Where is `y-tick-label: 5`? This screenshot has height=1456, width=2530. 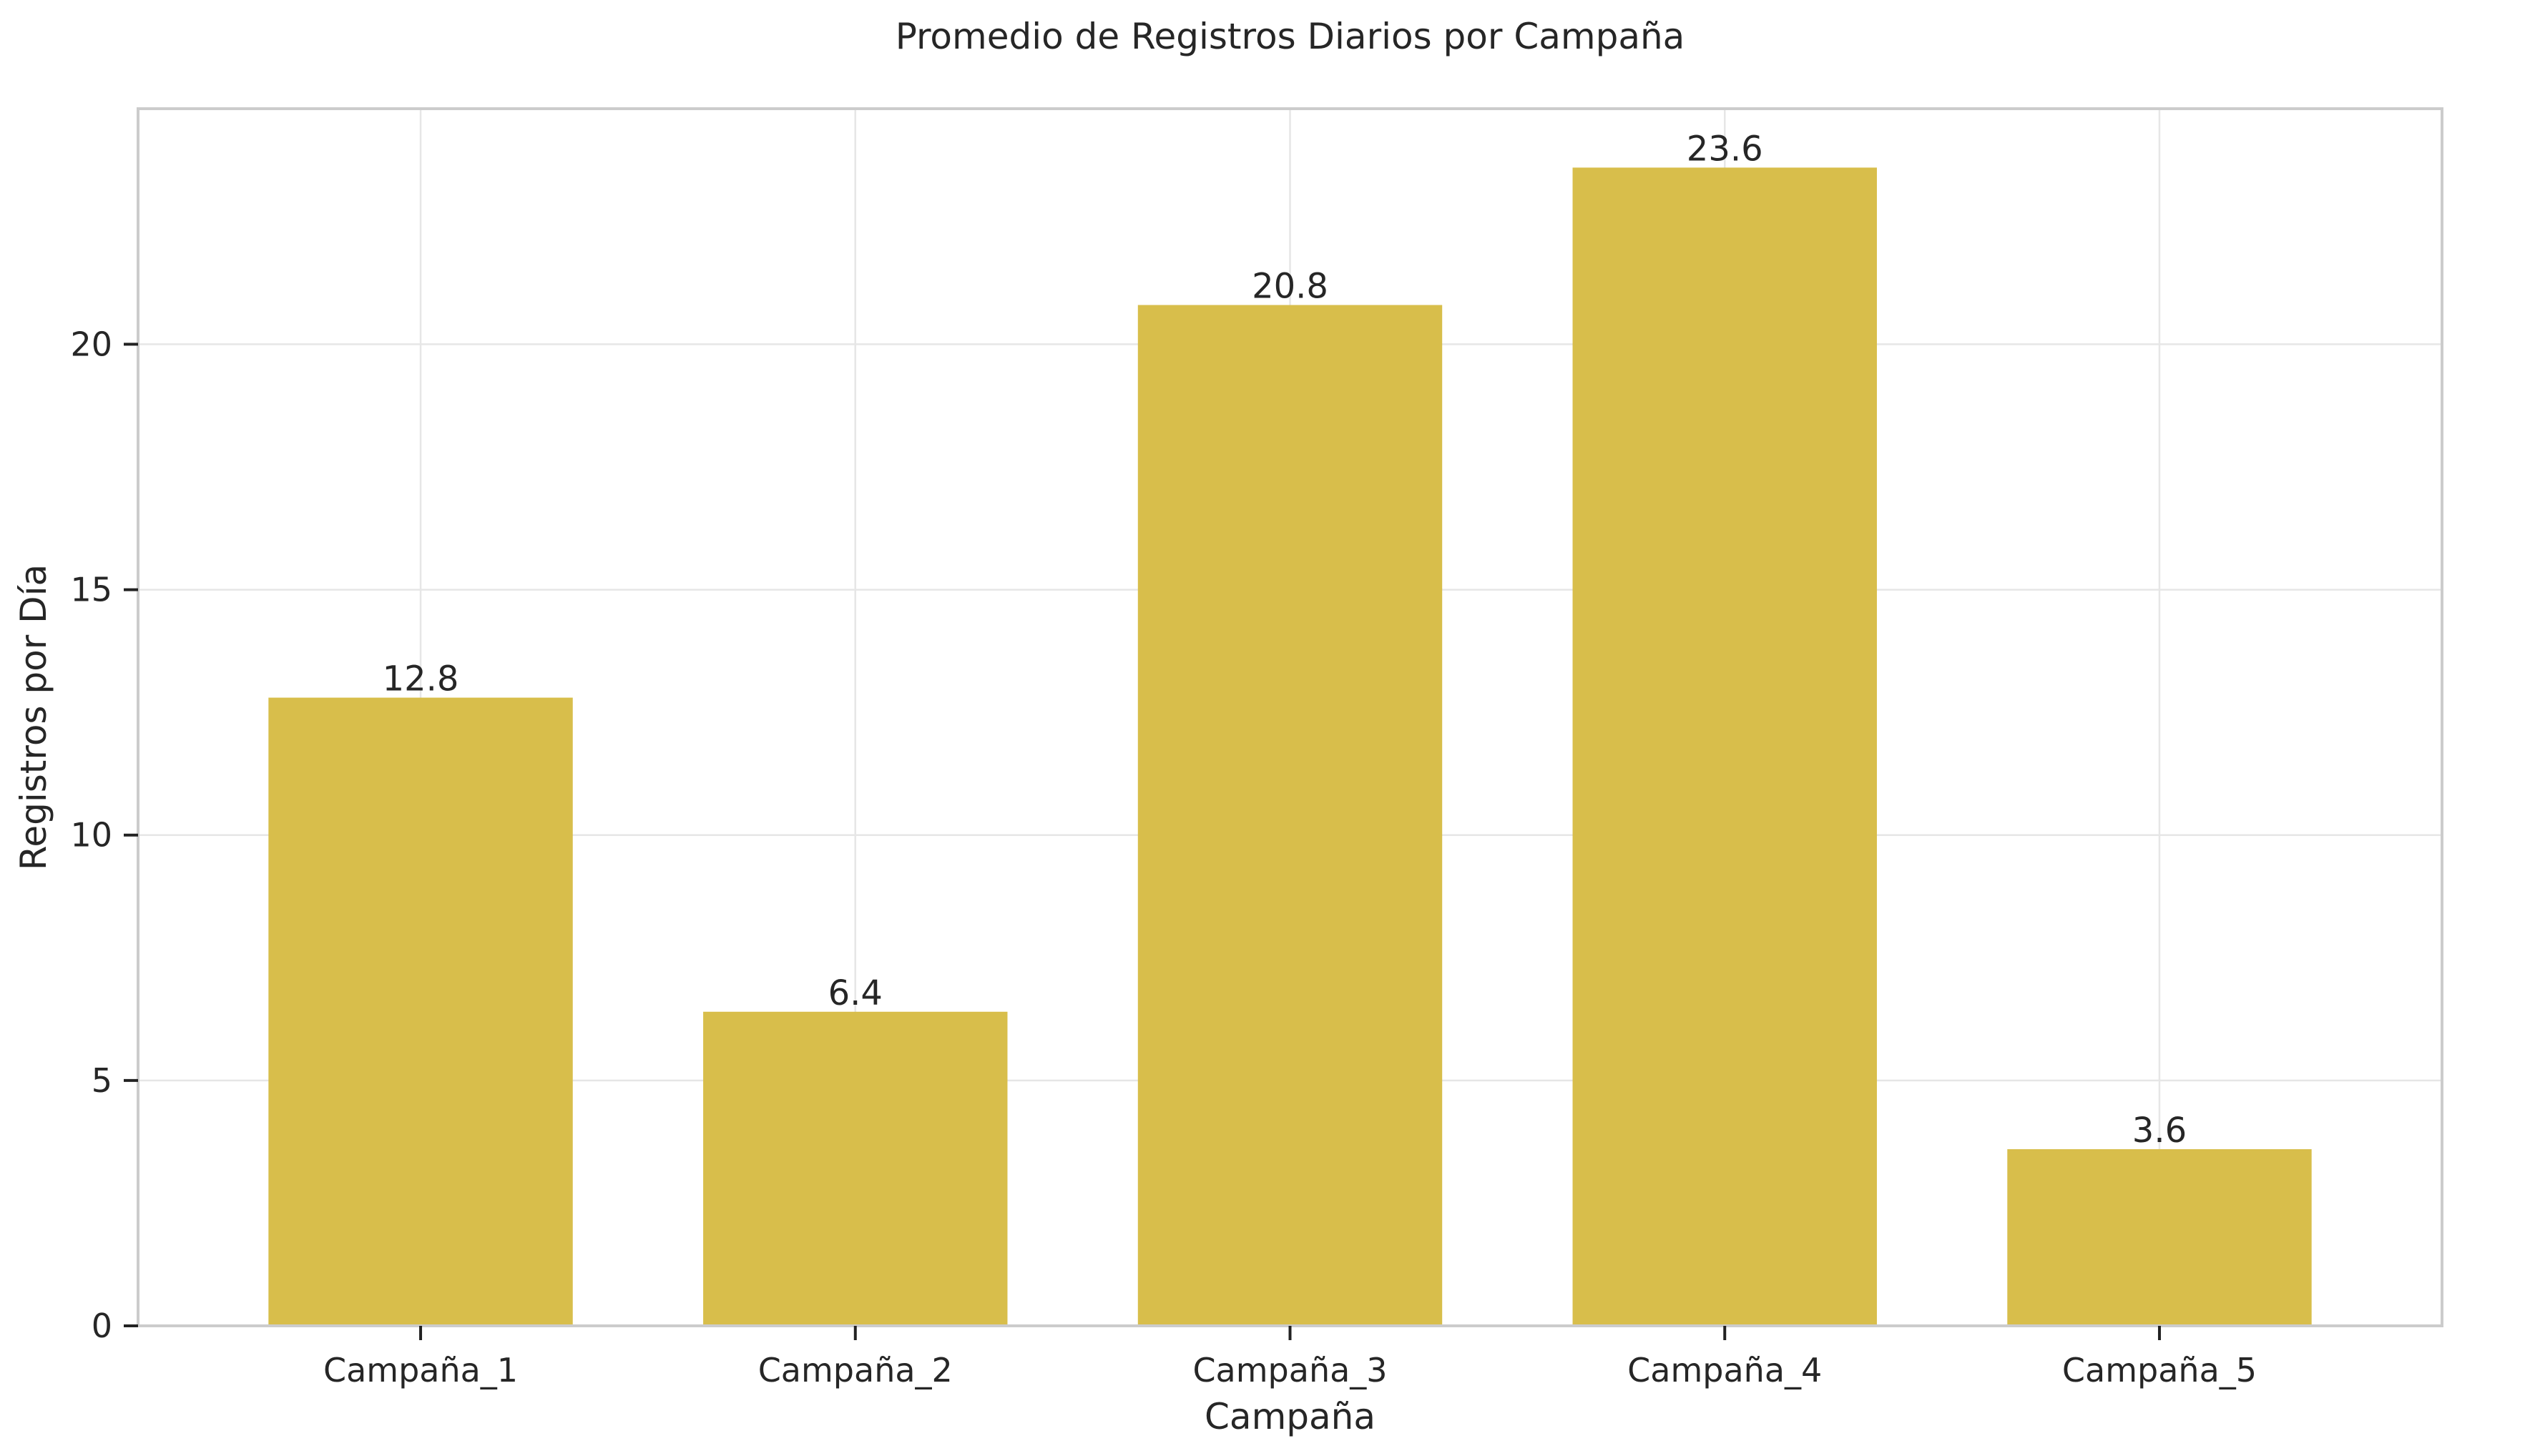 y-tick-label: 5 is located at coordinates (102, 1080).